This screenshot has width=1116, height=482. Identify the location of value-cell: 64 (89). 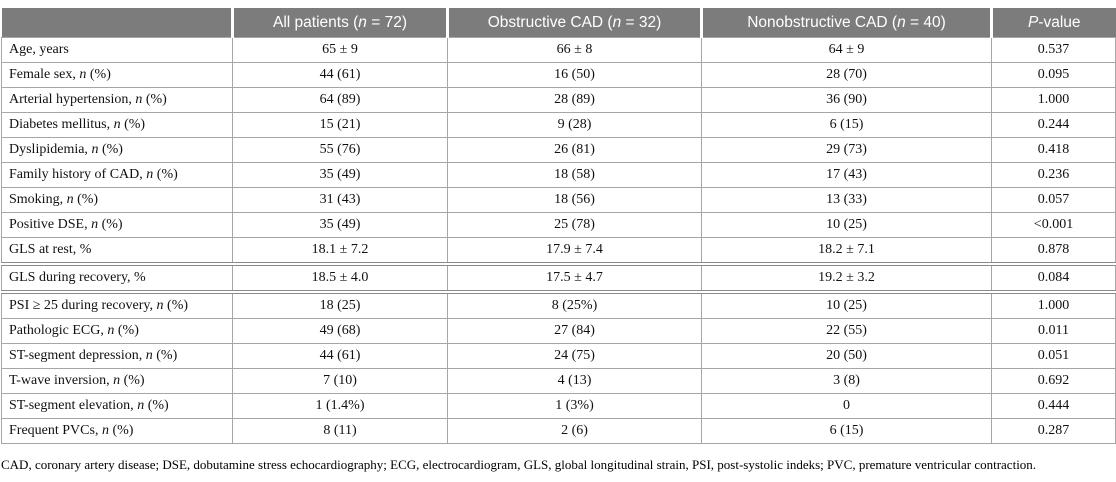
(340, 100).